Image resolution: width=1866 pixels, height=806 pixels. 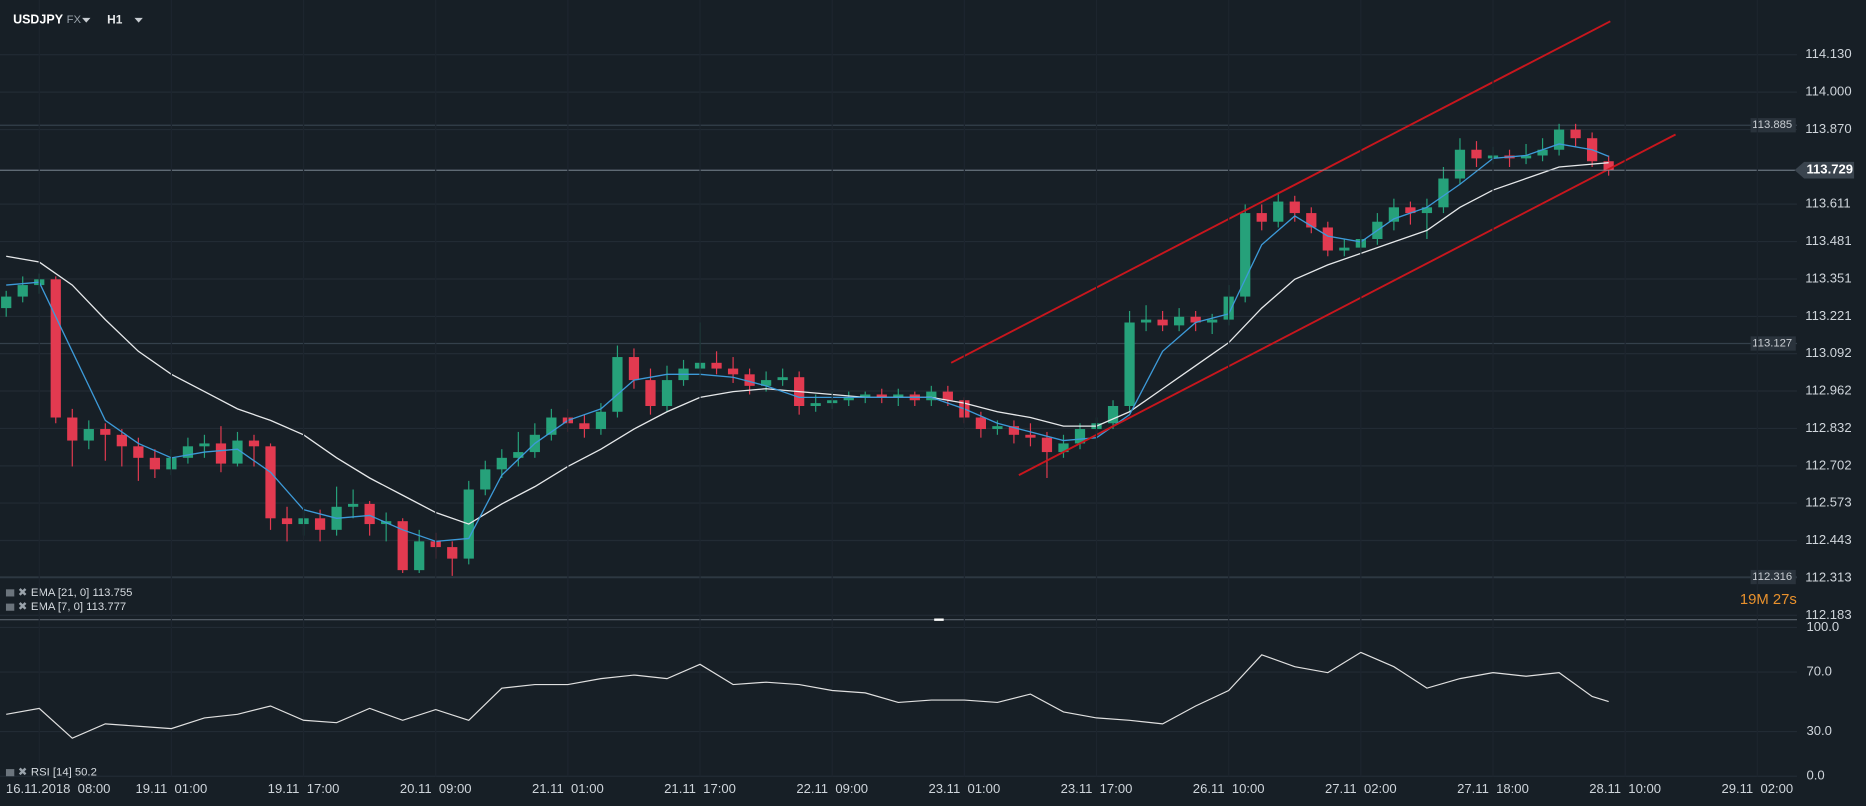 What do you see at coordinates (1828, 389) in the screenshot?
I see `y-tick-label: 112.962` at bounding box center [1828, 389].